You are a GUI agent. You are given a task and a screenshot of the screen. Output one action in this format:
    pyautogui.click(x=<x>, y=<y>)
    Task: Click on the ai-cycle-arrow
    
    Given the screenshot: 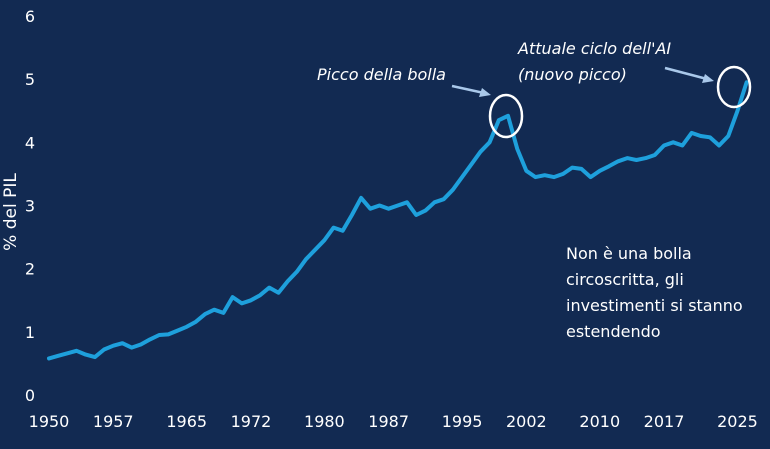 What is the action you would take?
    pyautogui.click(x=686, y=73)
    